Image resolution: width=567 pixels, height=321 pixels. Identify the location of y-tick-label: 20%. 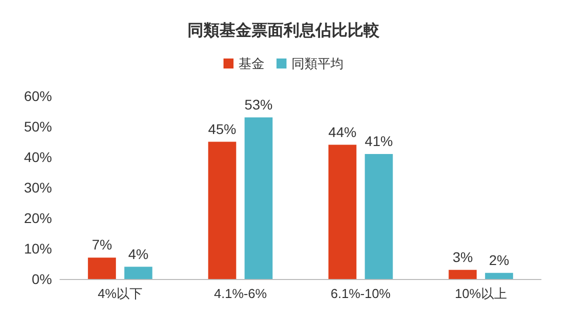
(38, 218).